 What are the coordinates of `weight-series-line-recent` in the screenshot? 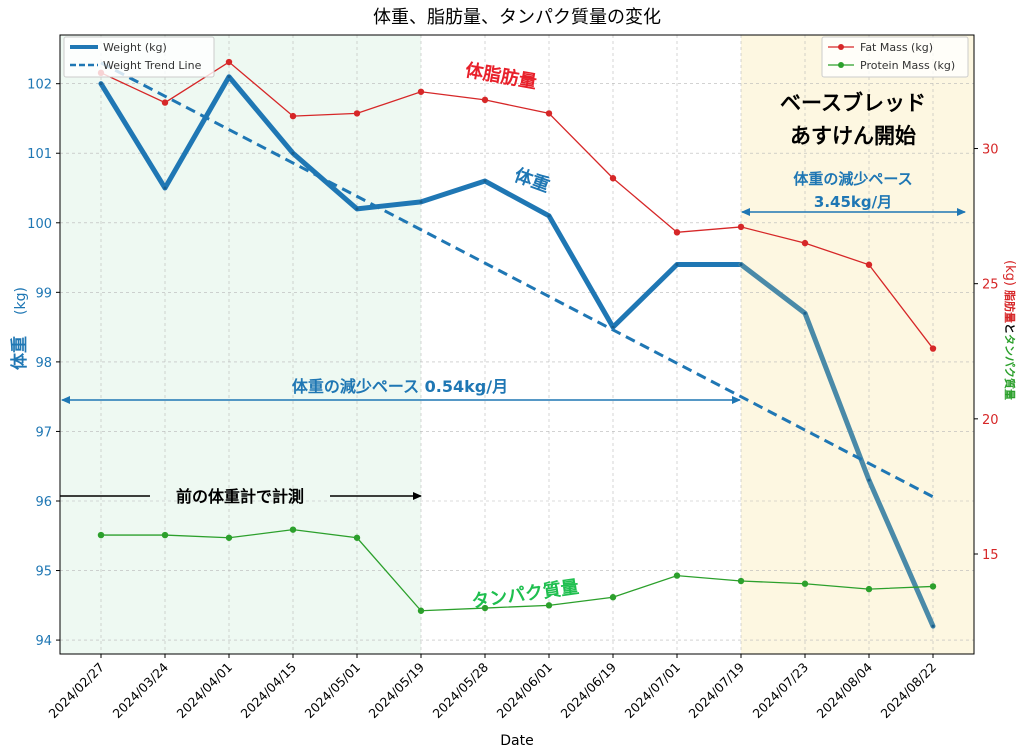 It's located at (837, 445).